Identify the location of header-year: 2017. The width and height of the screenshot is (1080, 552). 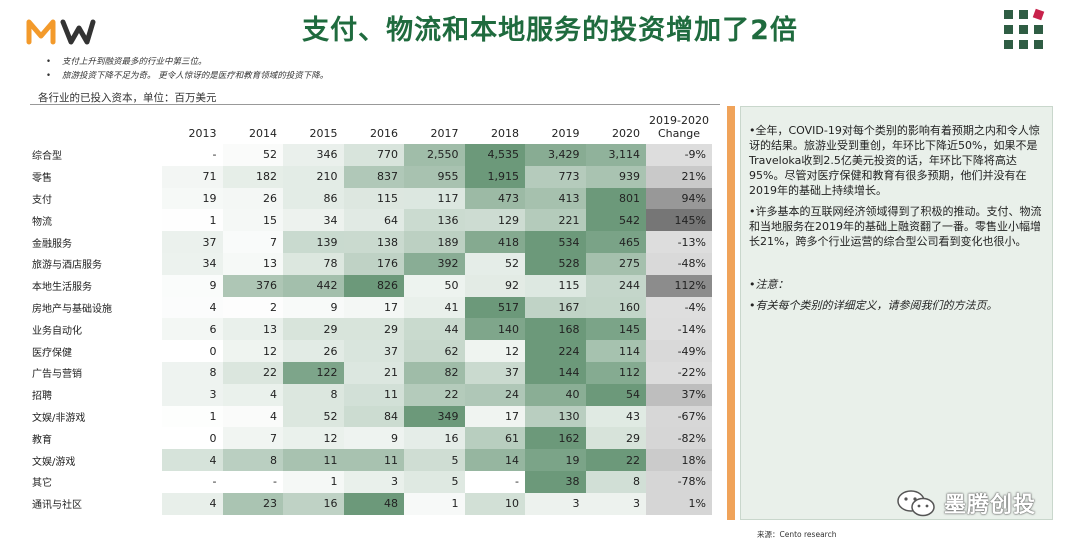
(444, 133).